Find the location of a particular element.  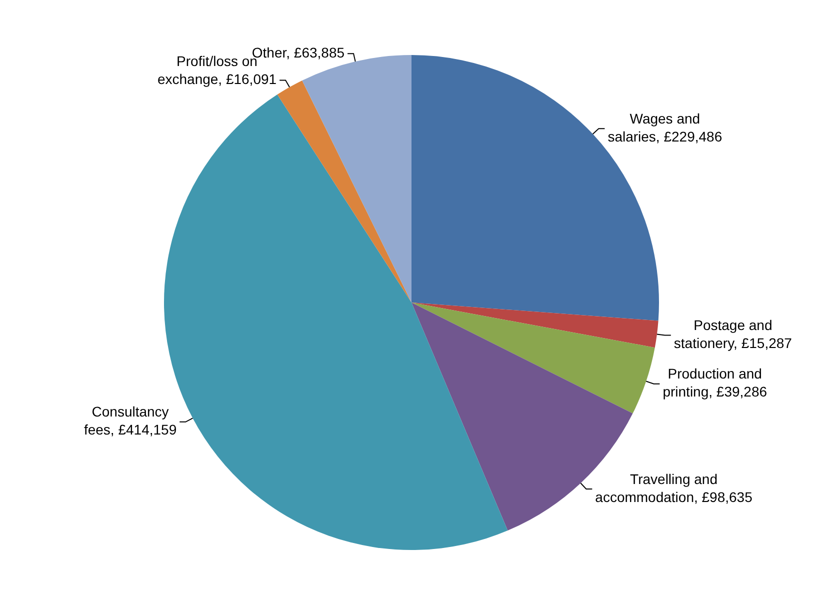

slice-label: Postage and stationery, £15,287 is located at coordinates (733, 334).